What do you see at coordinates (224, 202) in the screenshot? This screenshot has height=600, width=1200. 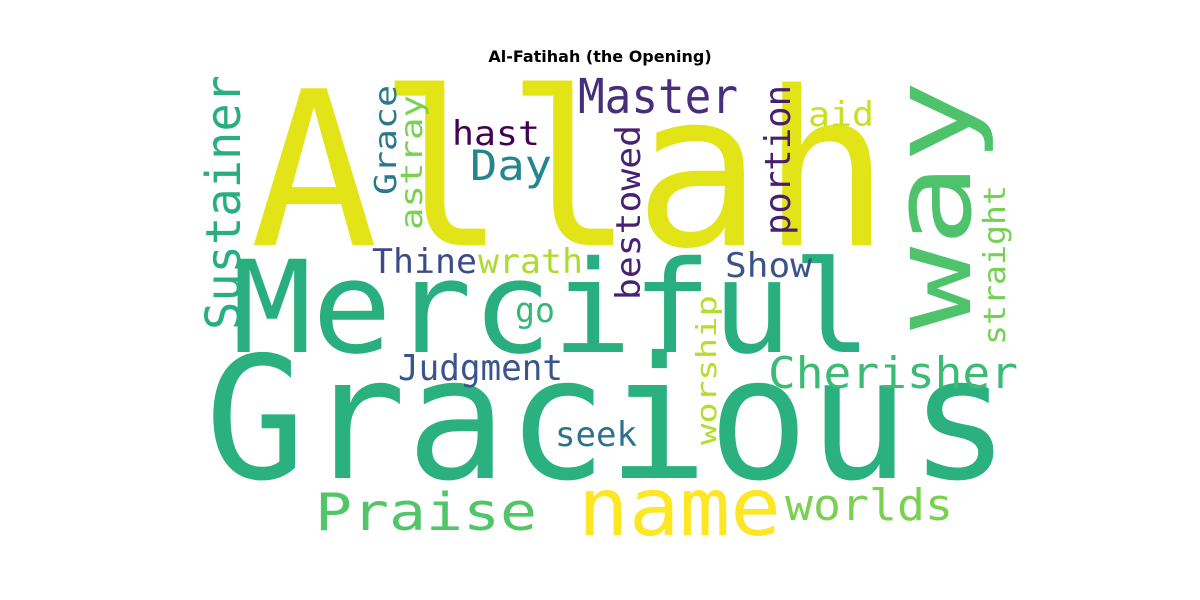 I see `word-sustainer: Sustainer` at bounding box center [224, 202].